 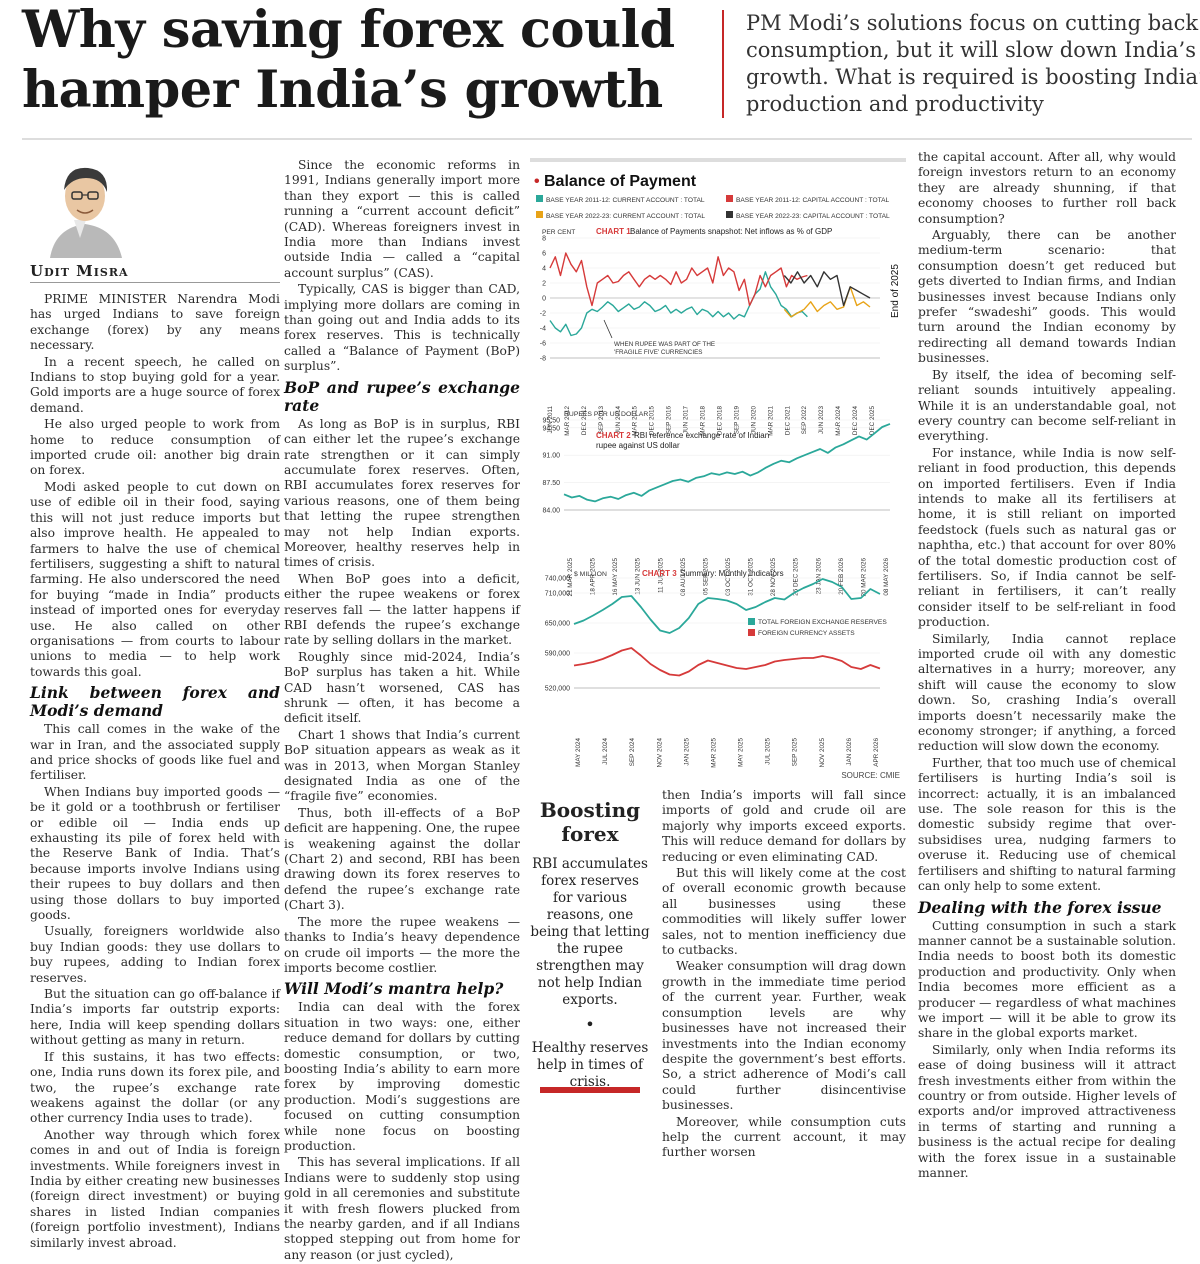 What do you see at coordinates (876, 752) in the screenshot?
I see `x-tick-label: APR 2026` at bounding box center [876, 752].